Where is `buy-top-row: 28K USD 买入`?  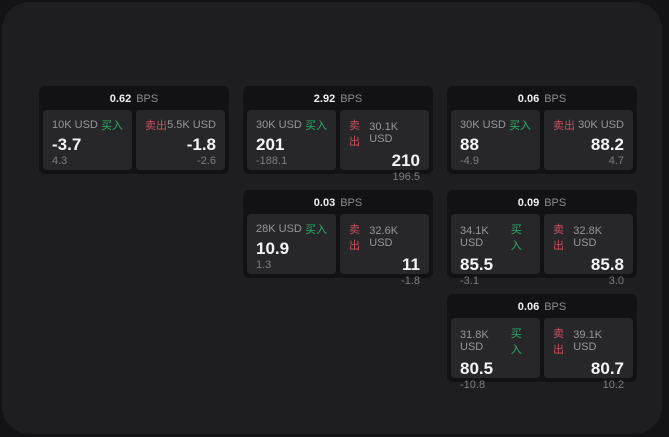 buy-top-row: 28K USD 买入 is located at coordinates (291, 229).